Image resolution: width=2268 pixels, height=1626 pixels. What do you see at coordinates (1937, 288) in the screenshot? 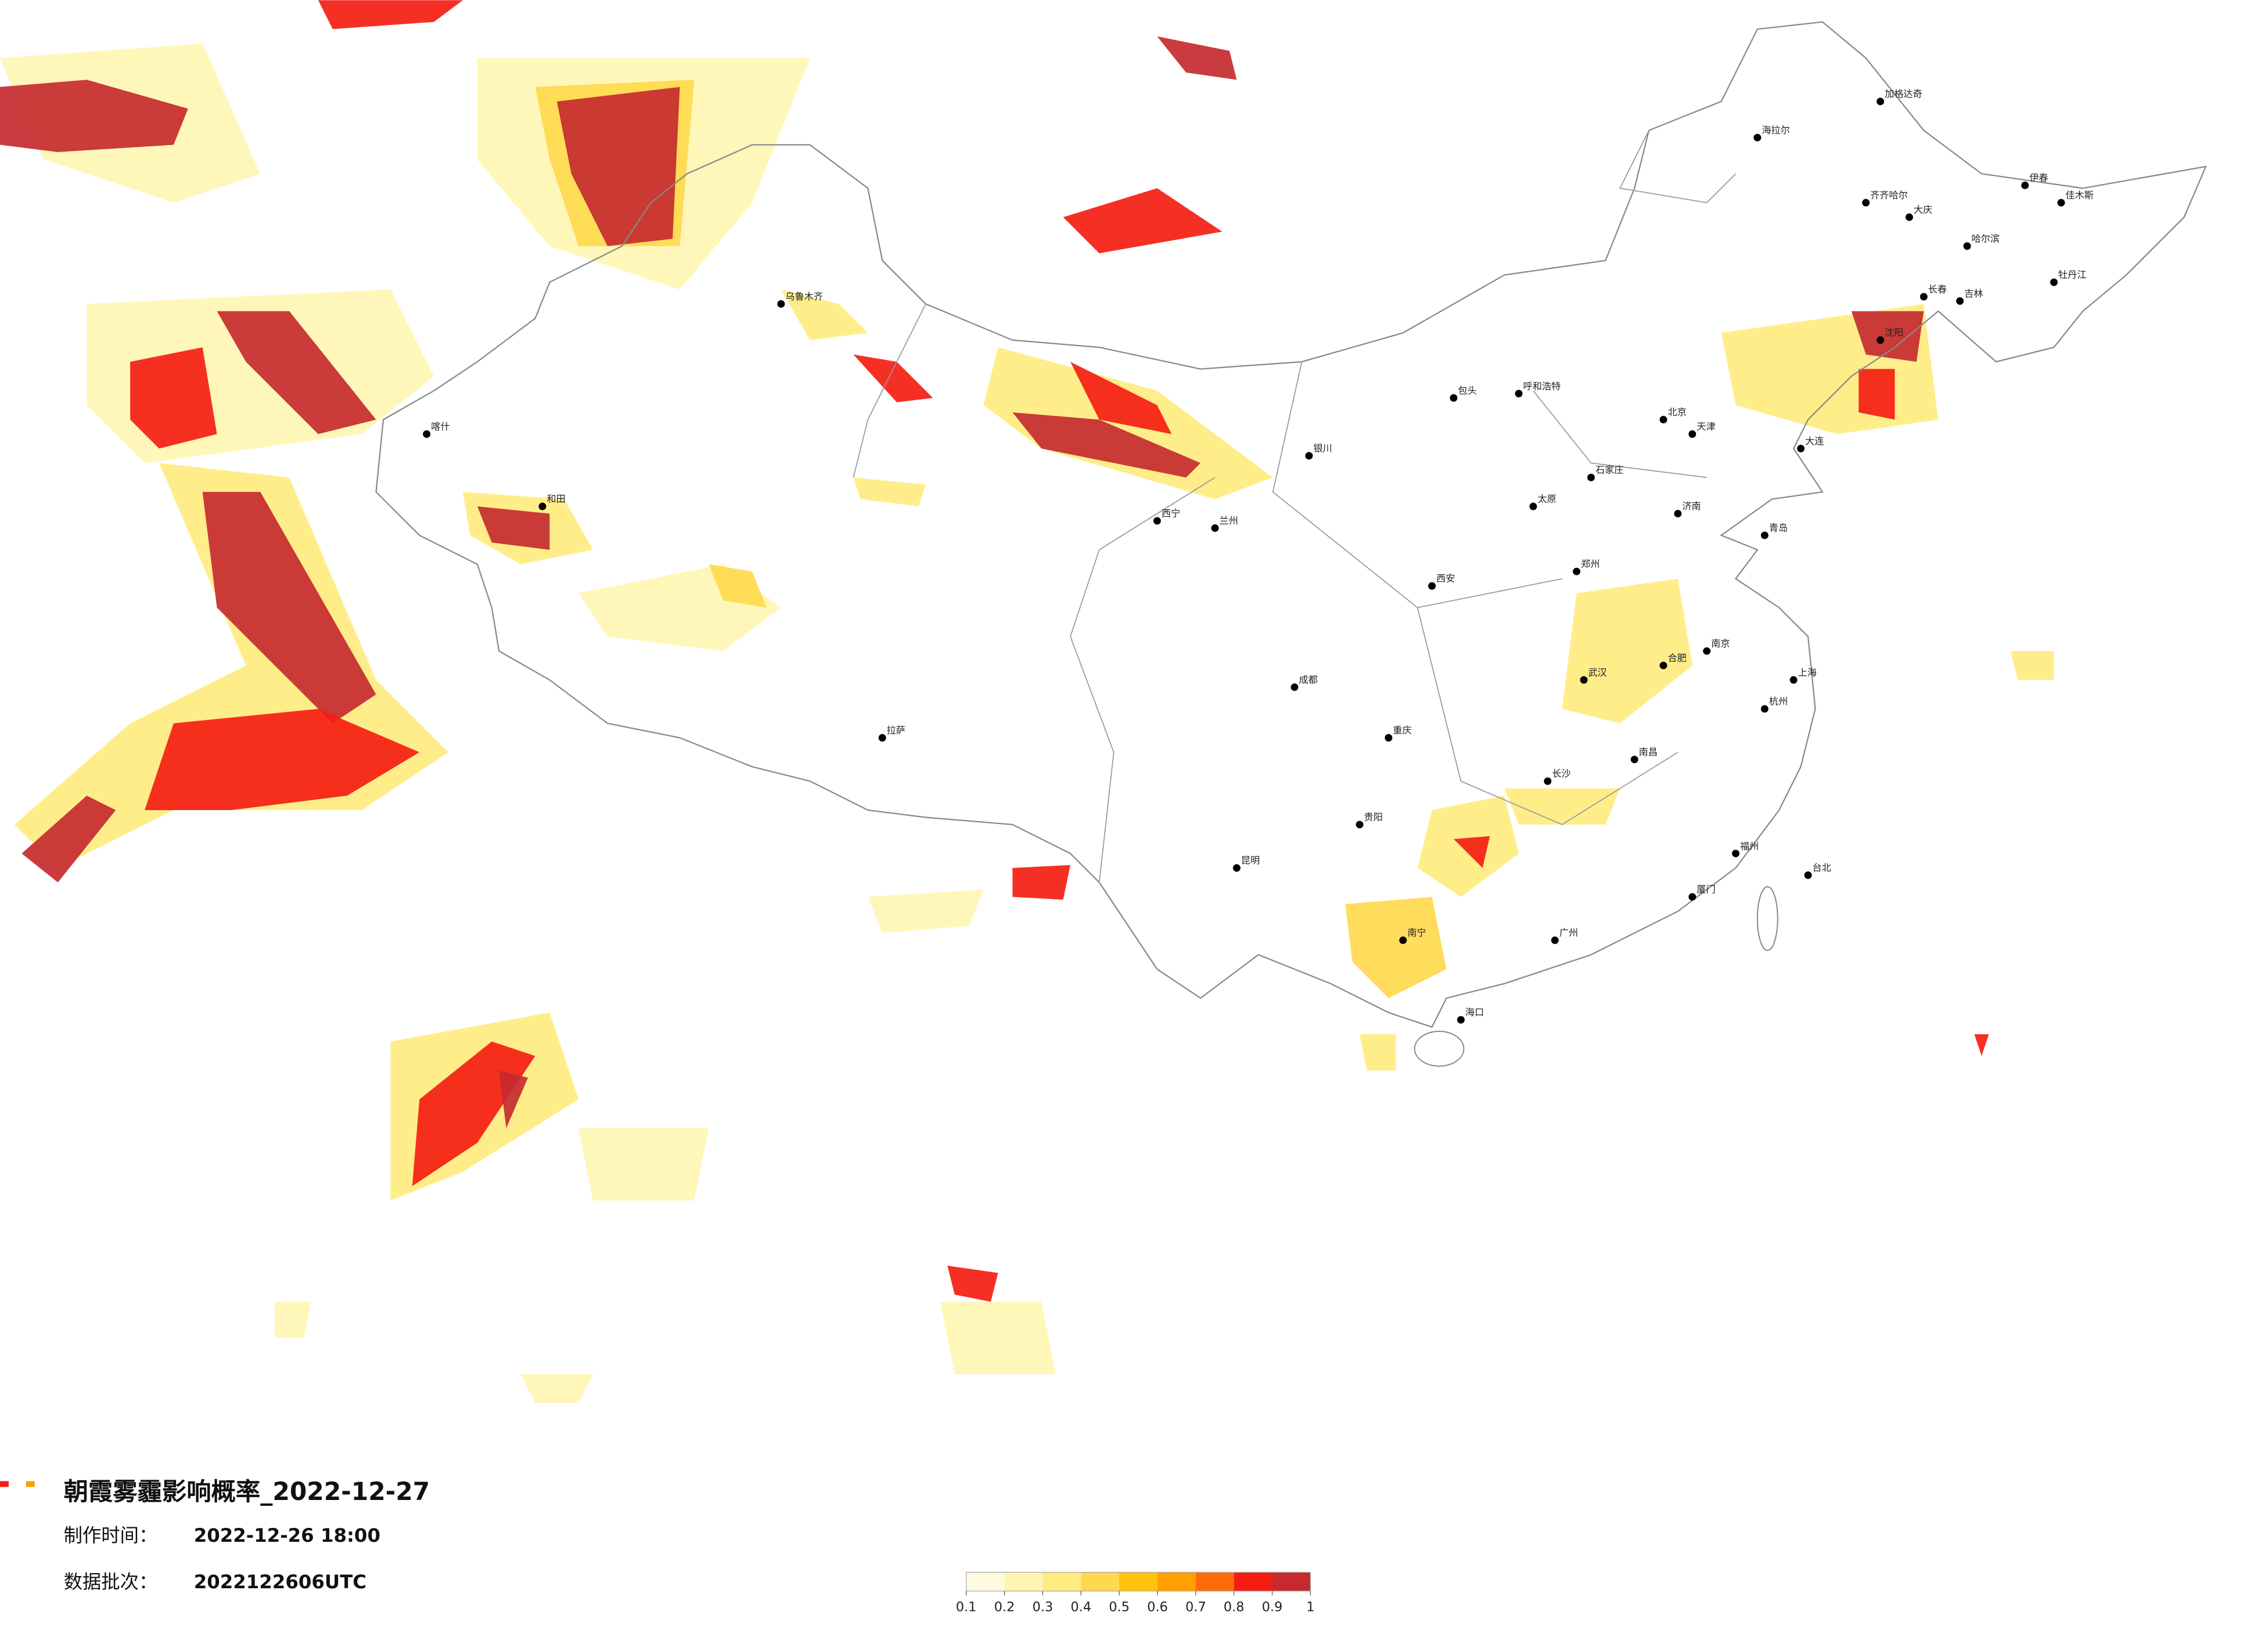
I see `city-label: 长春` at bounding box center [1937, 288].